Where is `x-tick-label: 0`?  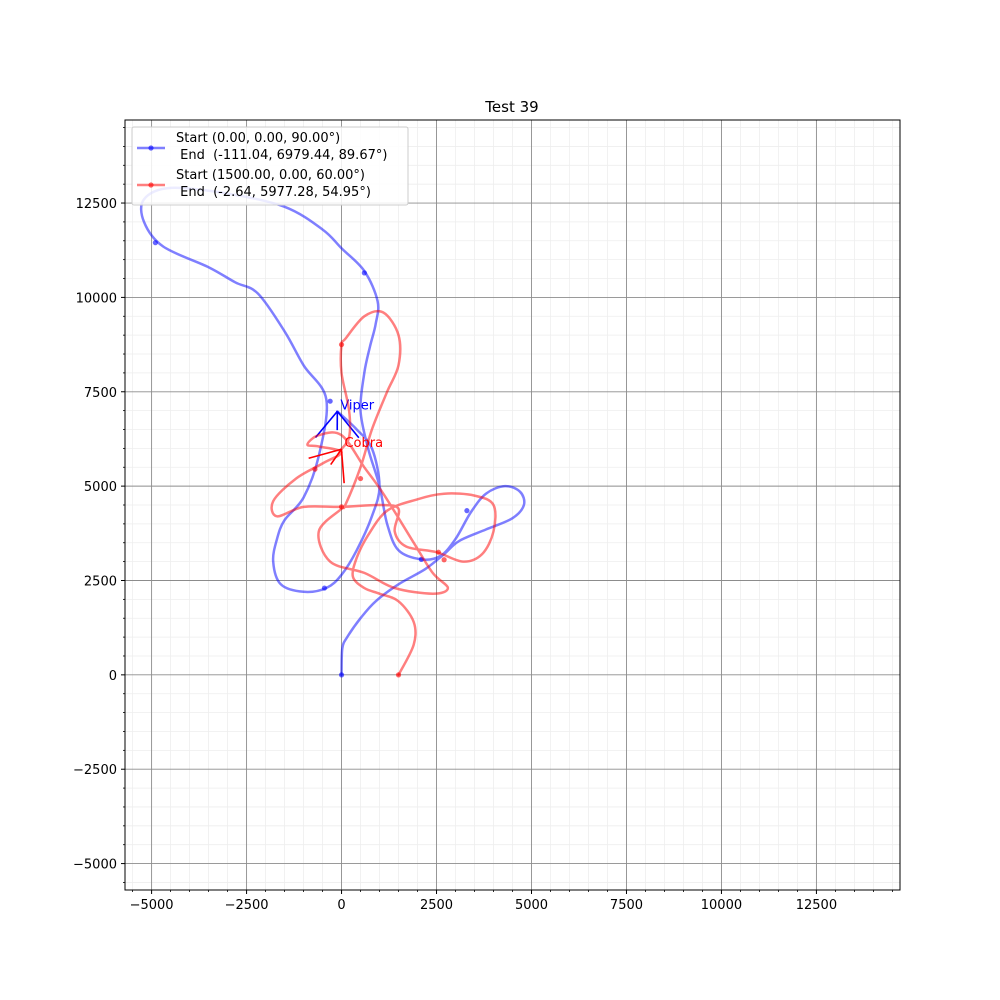
x-tick-label: 0 is located at coordinates (341, 905).